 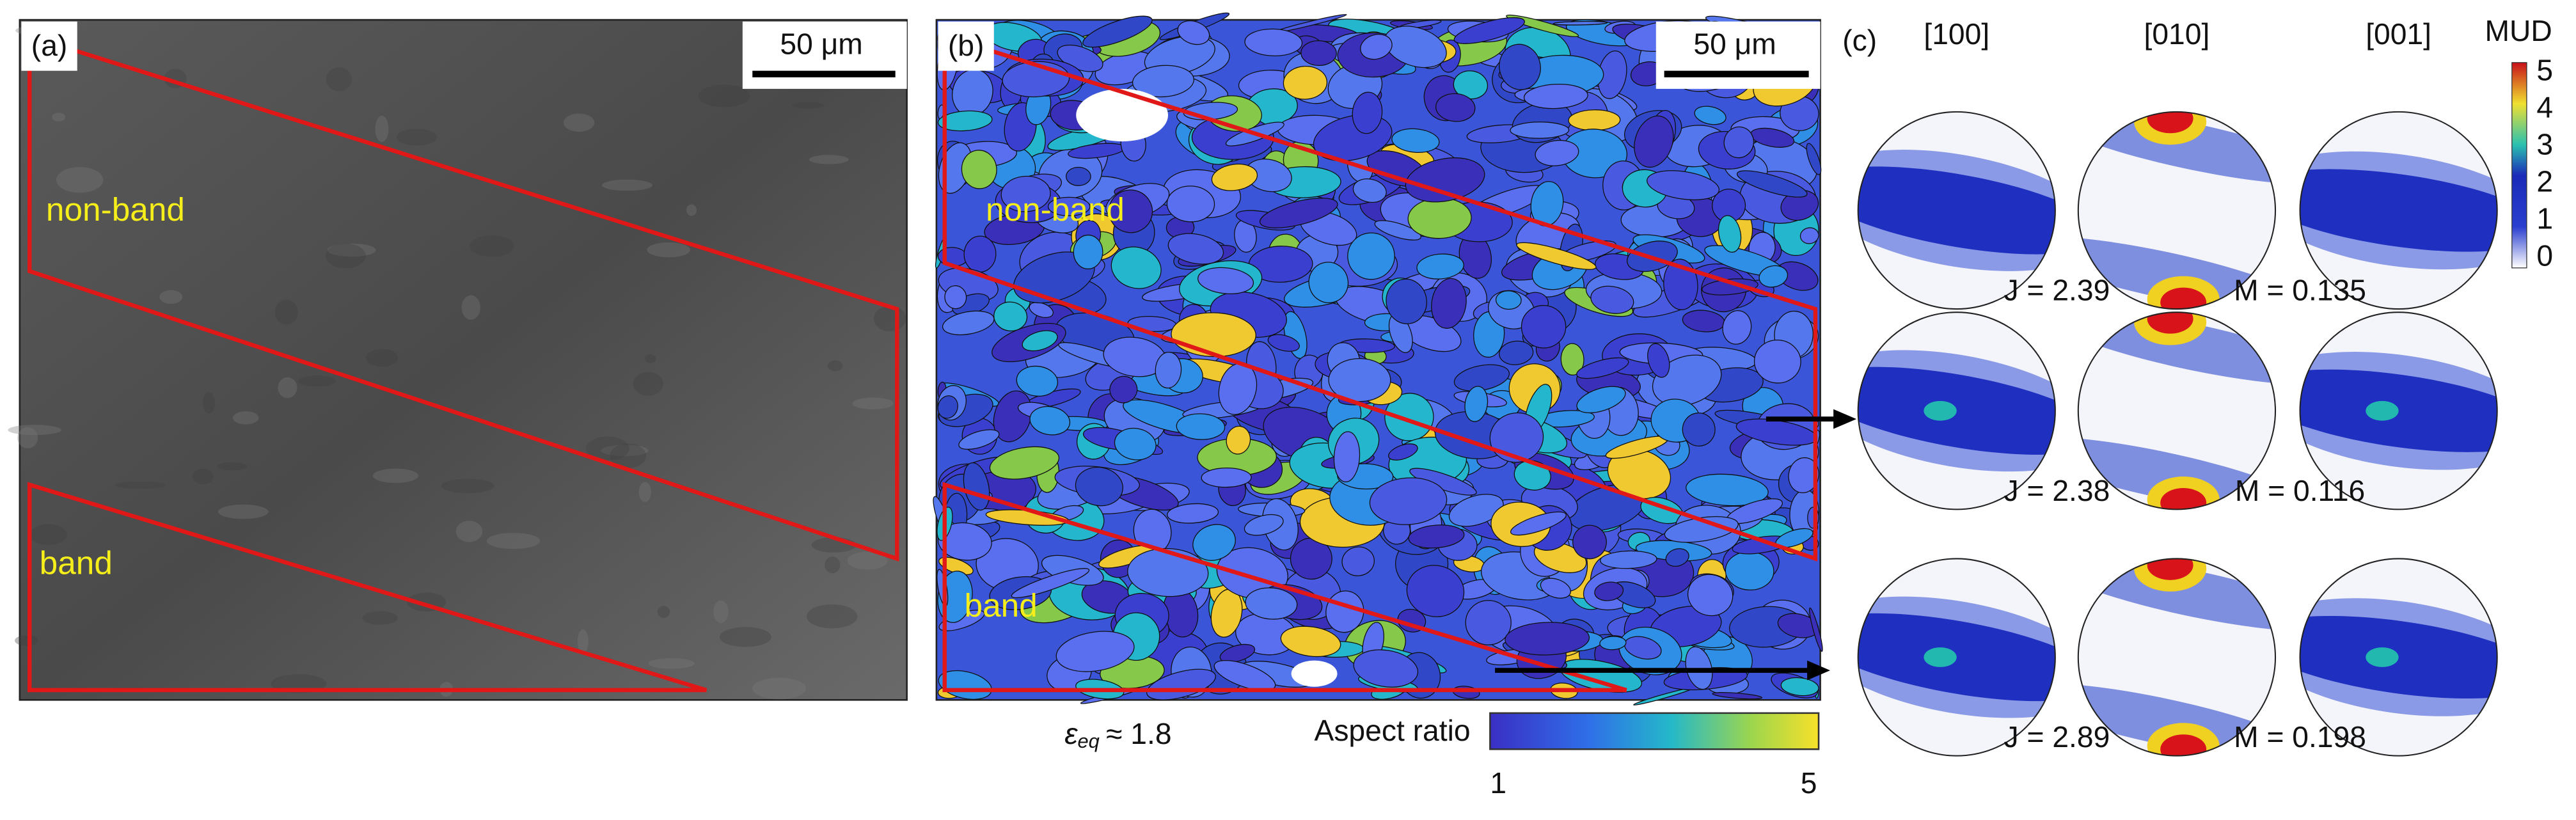 I want to click on panel-label: (a), so click(x=49, y=46).